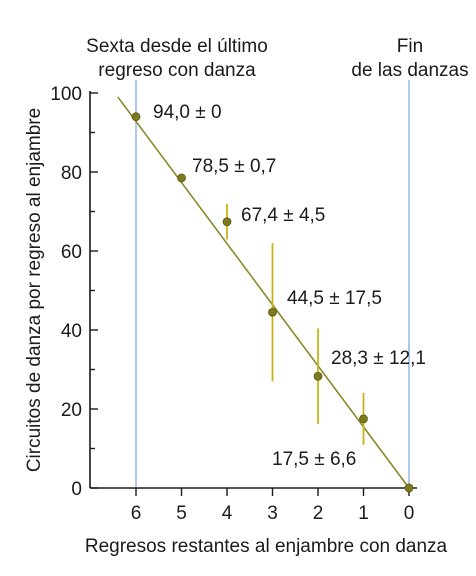  What do you see at coordinates (314, 459) in the screenshot?
I see `data-label-5: 17,5 ± 6,6` at bounding box center [314, 459].